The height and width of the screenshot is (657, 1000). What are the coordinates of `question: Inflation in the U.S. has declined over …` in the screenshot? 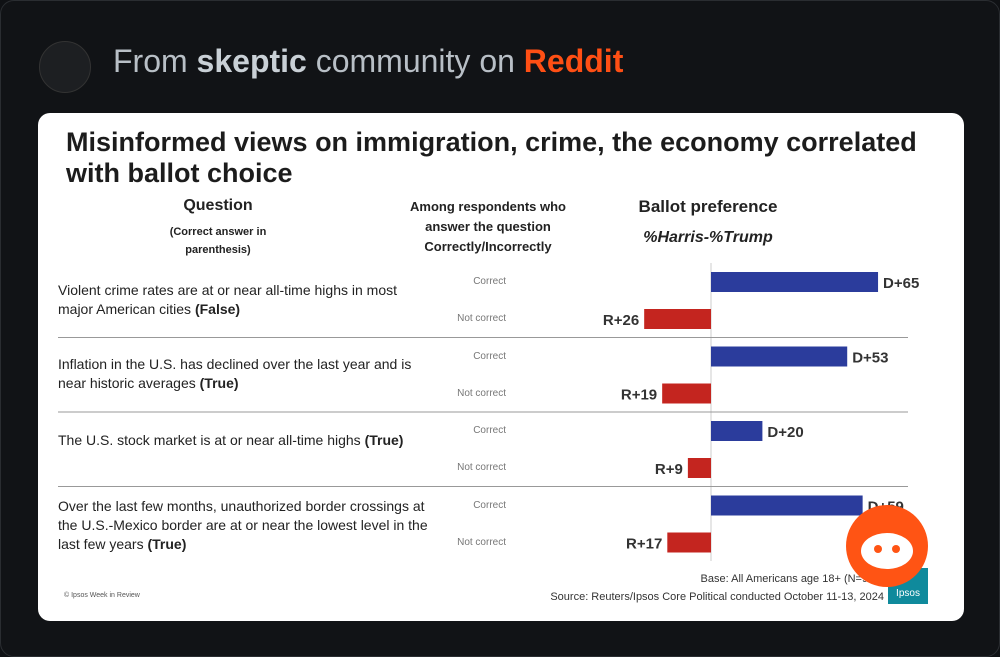 It's located at (245, 374).